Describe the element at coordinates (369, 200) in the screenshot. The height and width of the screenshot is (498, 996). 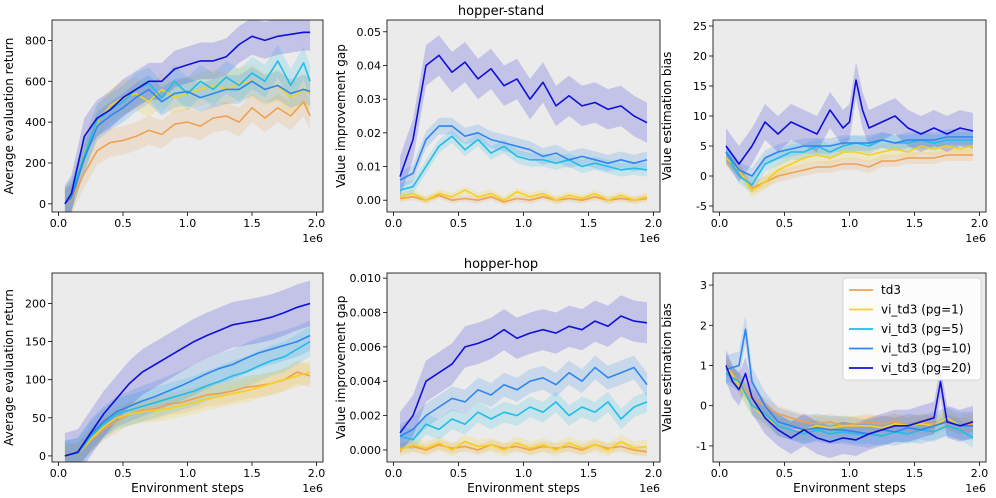
I see `y-tick-label: 0.00` at that location.